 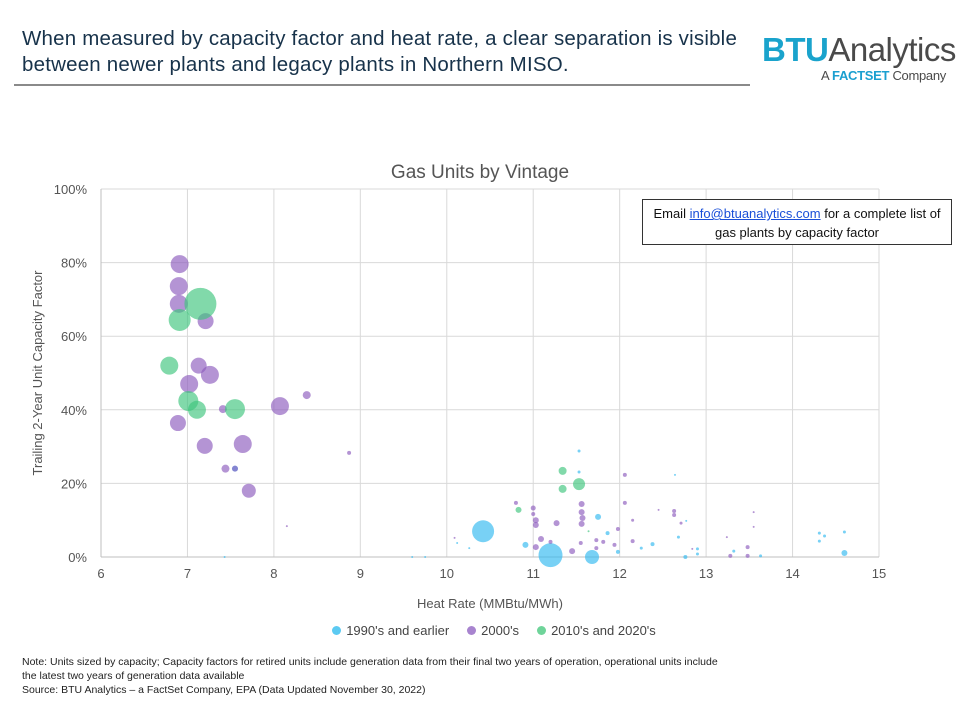 What do you see at coordinates (603, 630) in the screenshot?
I see `legend-label: 2010's and 2020's` at bounding box center [603, 630].